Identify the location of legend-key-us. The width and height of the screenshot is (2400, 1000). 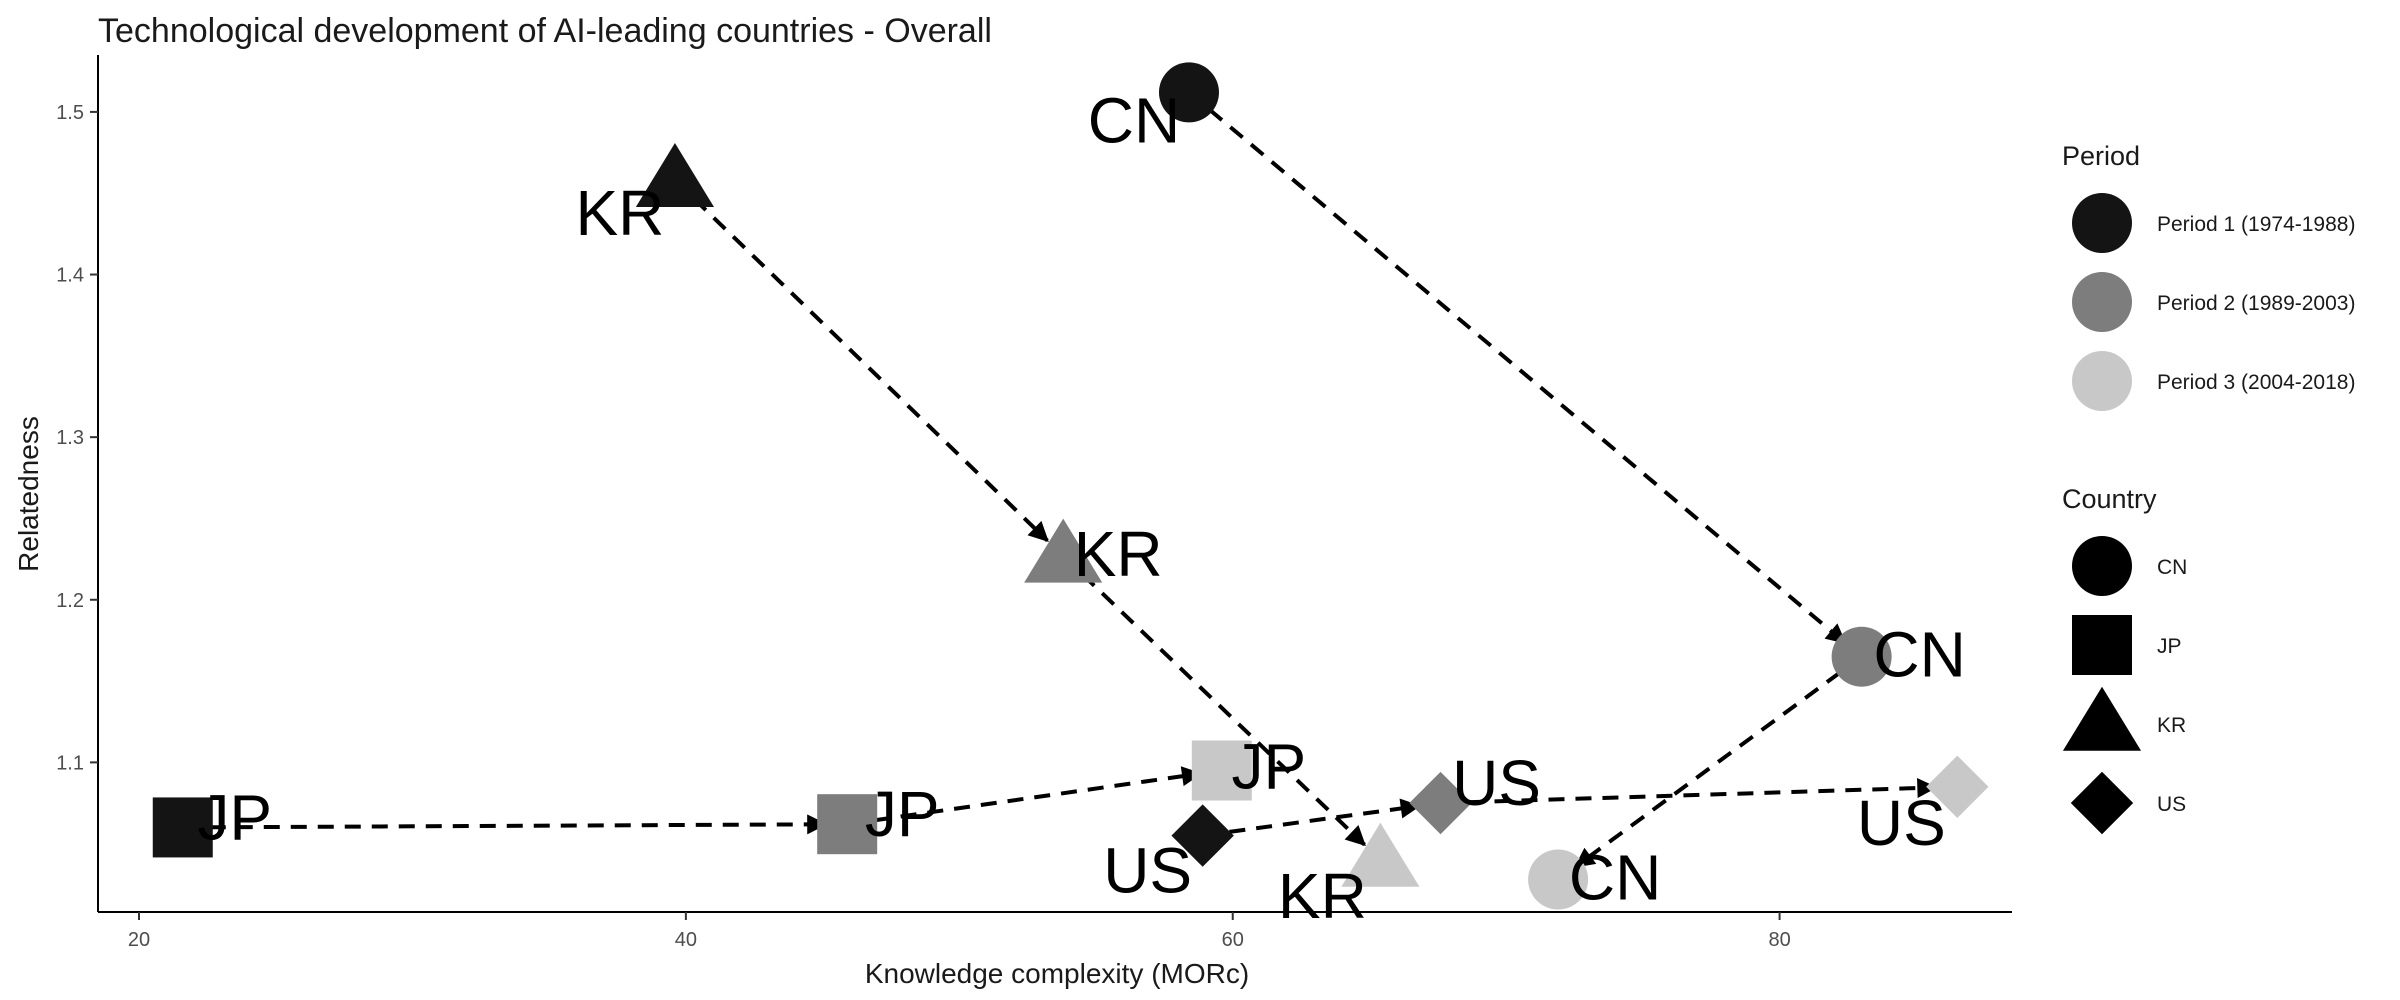
(2102, 803).